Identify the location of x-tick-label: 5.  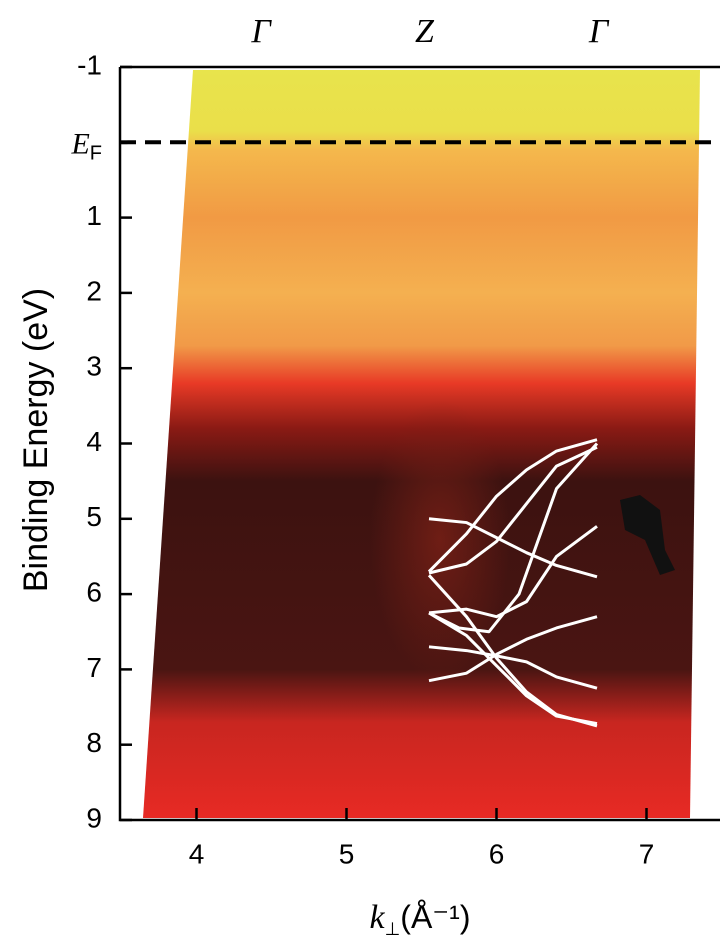
(347, 853).